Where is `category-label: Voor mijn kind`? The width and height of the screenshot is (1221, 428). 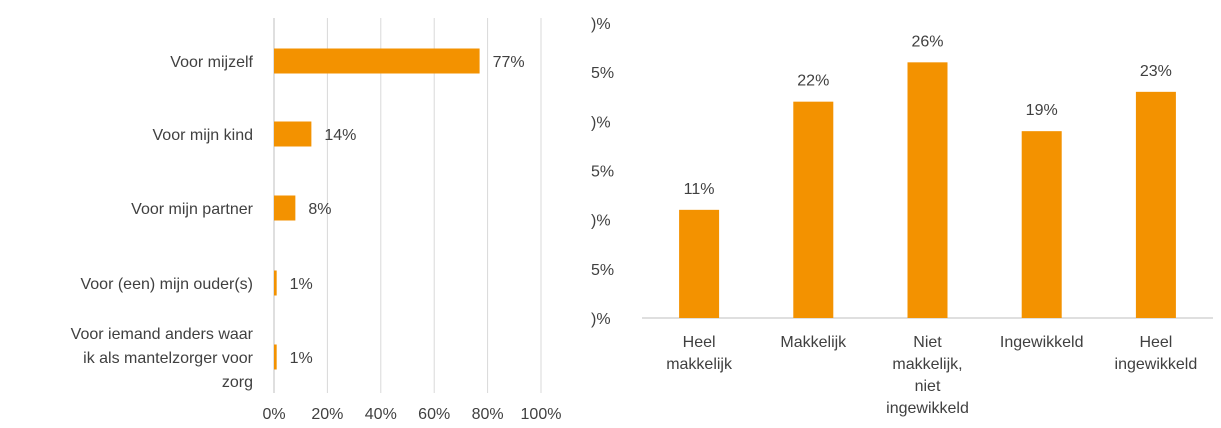
category-label: Voor mijn kind is located at coordinates (203, 135).